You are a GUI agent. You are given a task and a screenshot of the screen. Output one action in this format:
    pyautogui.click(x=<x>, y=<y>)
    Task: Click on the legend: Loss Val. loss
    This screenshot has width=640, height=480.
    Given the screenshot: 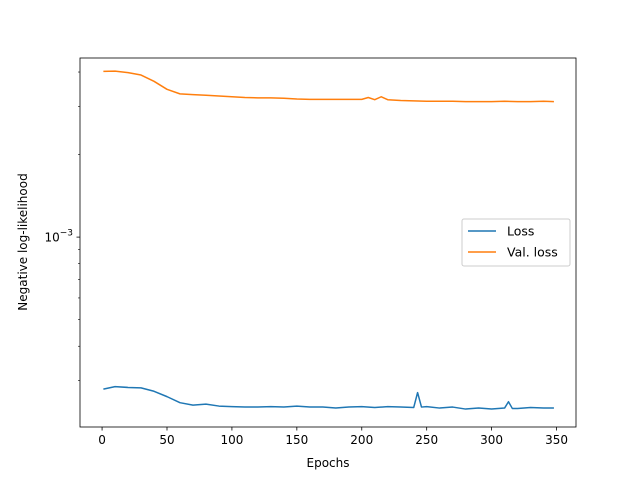 What is the action you would take?
    pyautogui.click(x=516, y=242)
    